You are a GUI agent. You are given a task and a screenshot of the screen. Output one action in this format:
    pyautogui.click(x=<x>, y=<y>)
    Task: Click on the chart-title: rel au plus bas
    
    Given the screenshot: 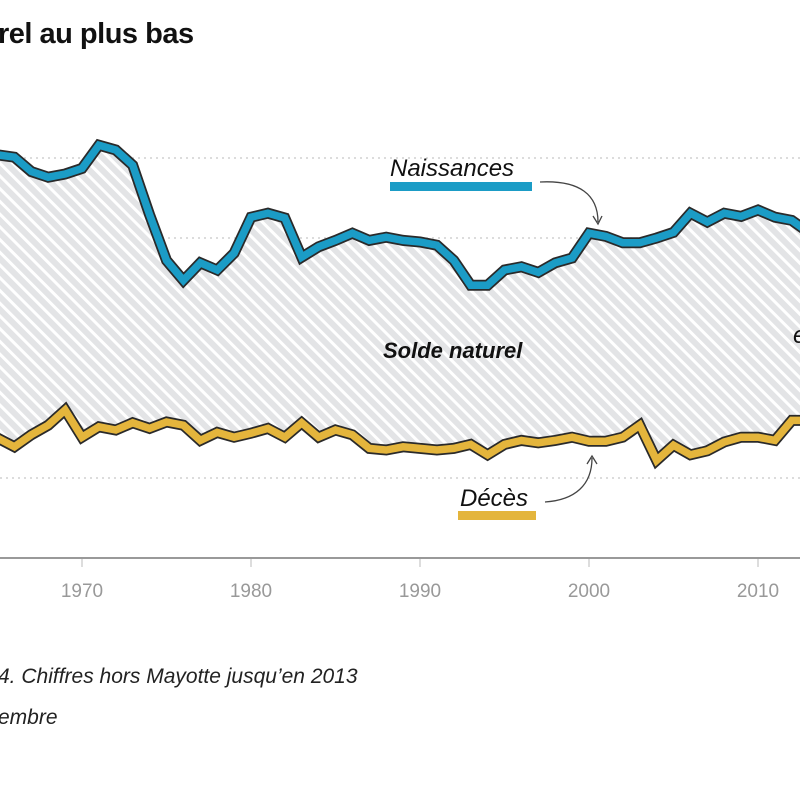 What is the action you would take?
    pyautogui.click(x=97, y=34)
    